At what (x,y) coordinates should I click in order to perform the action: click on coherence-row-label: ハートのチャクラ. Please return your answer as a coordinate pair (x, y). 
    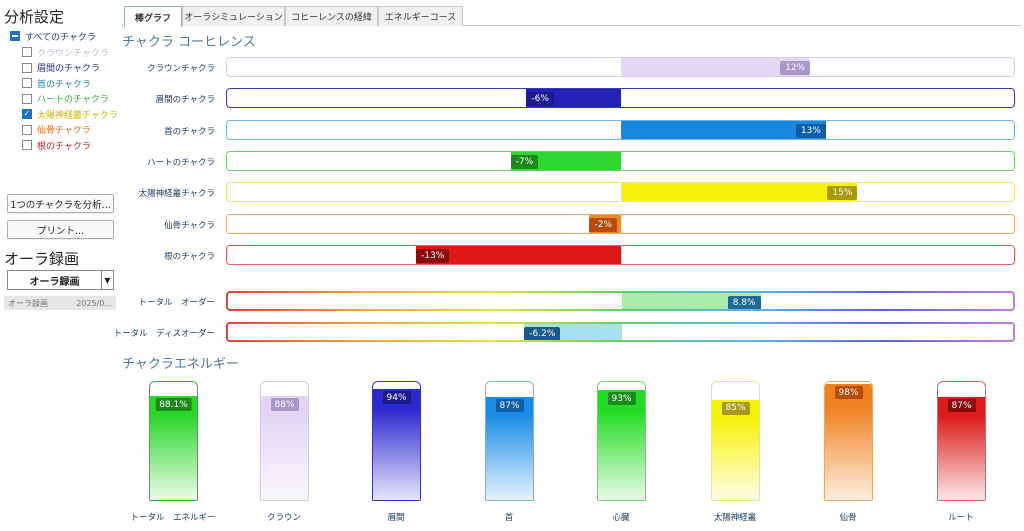
    Looking at the image, I should click on (181, 162).